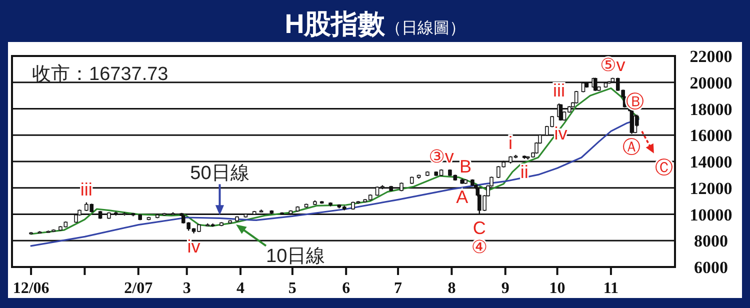  Describe the element at coordinates (510, 143) in the screenshot. I see `annotation: i` at that location.